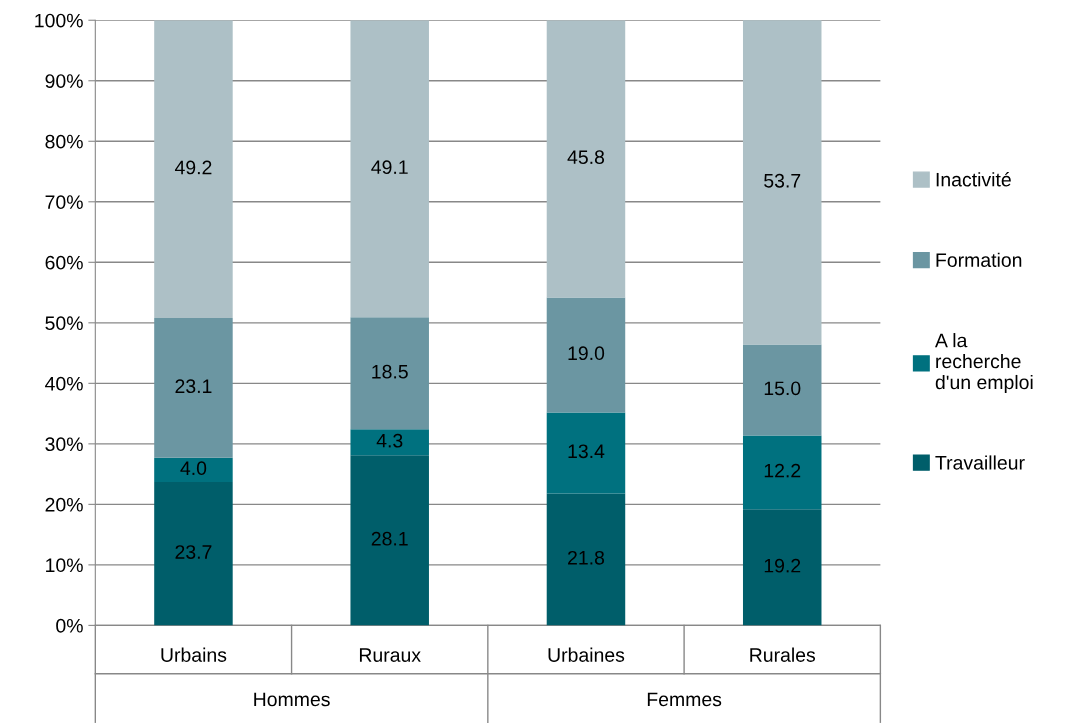 The width and height of the screenshot is (1071, 723). Describe the element at coordinates (64, 81) in the screenshot. I see `y-tick-label: 90%` at that location.